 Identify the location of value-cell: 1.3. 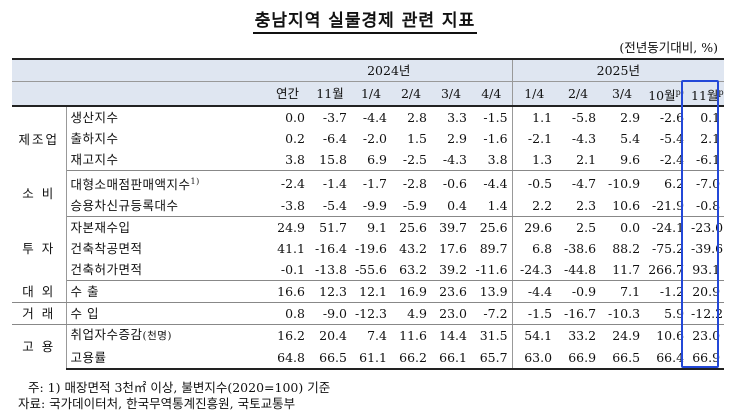
(534, 160).